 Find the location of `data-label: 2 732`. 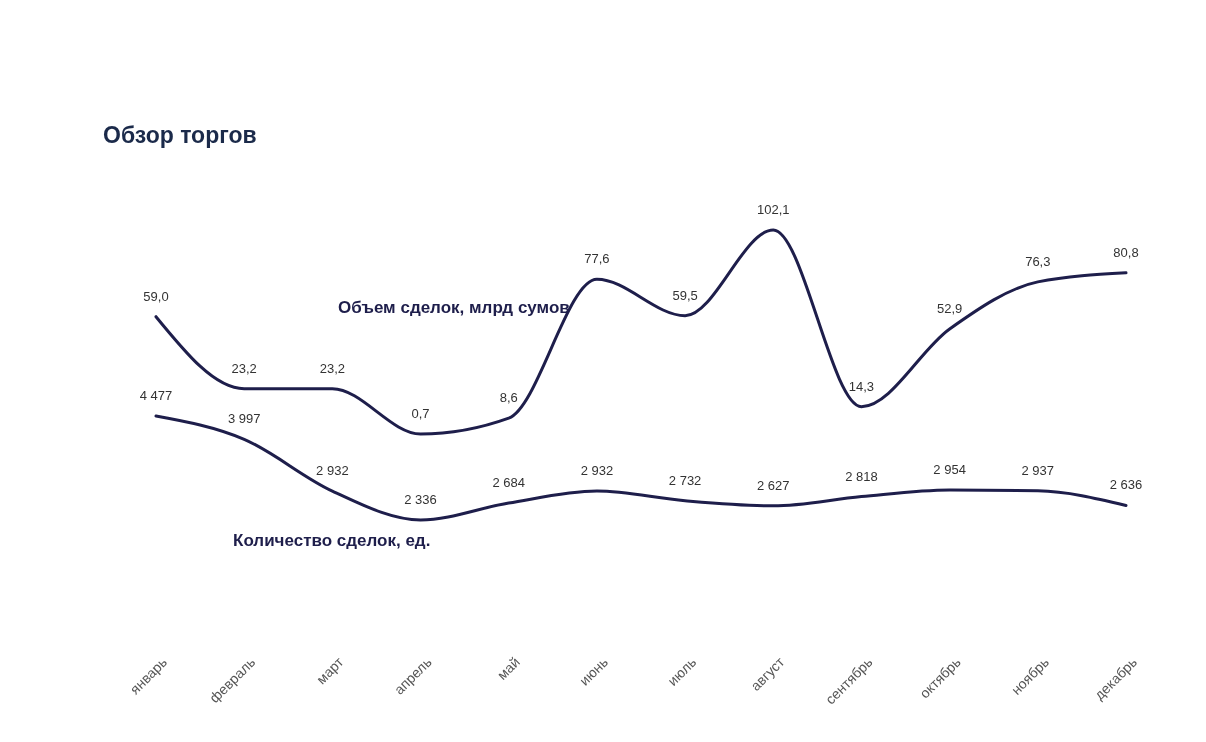

data-label: 2 732 is located at coordinates (685, 480).